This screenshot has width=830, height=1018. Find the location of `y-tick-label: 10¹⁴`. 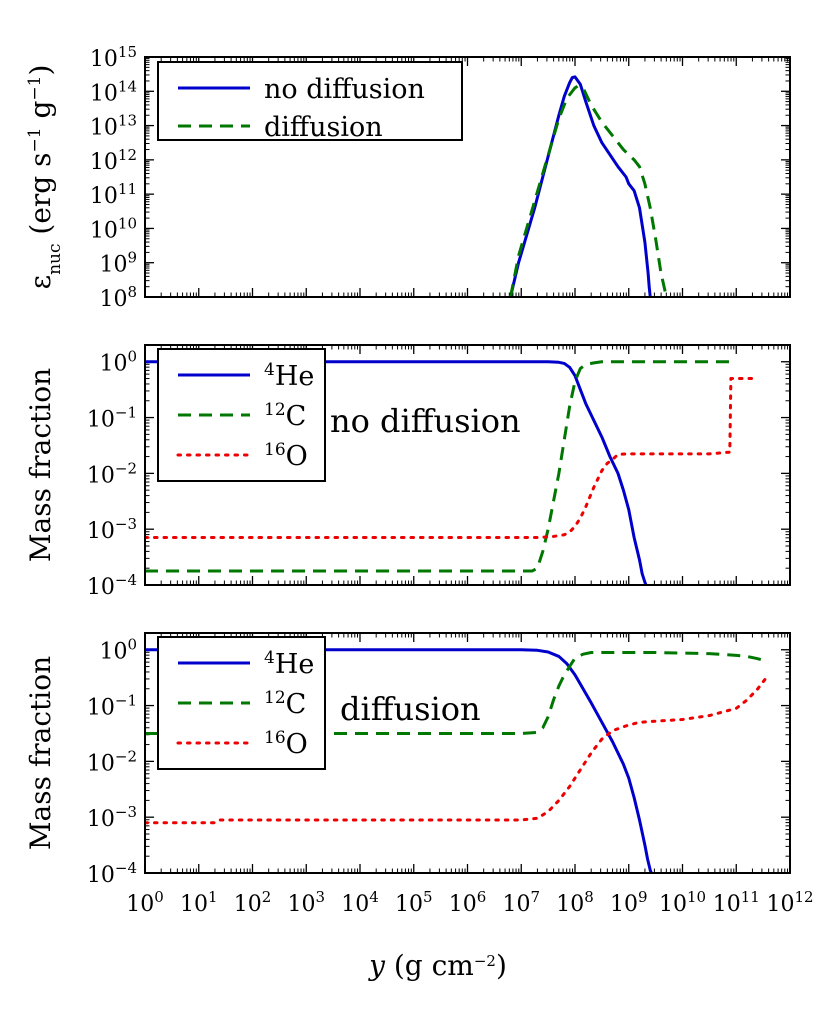

y-tick-label: 10¹⁴ is located at coordinates (113, 91).